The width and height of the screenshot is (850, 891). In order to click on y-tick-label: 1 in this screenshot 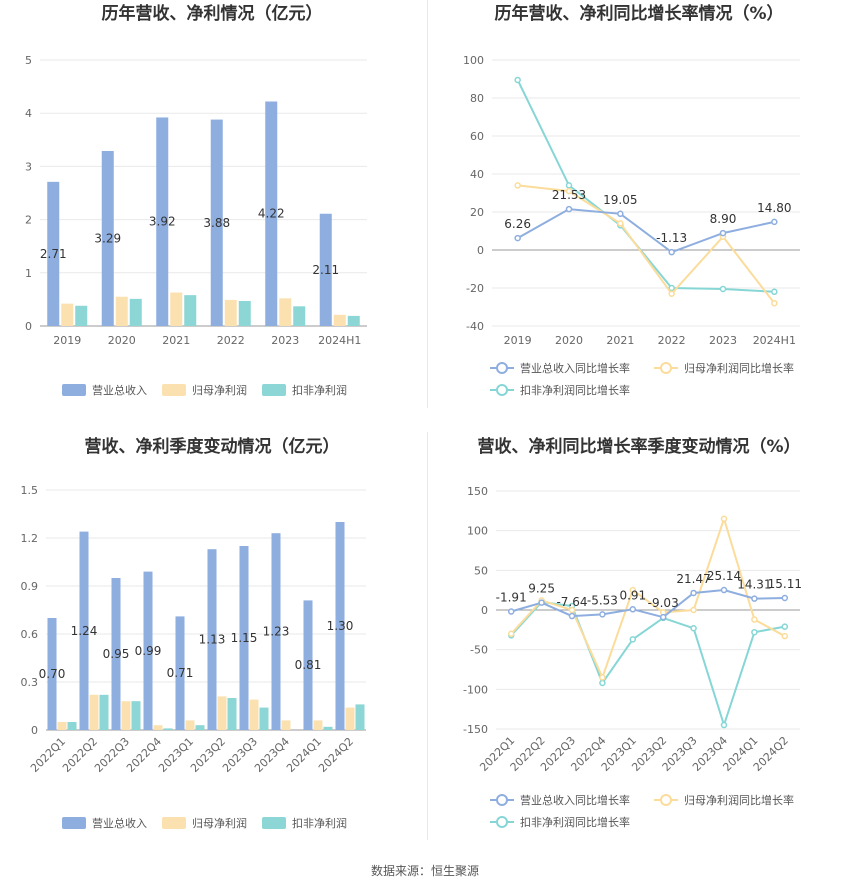, I will do `click(28, 273)`.